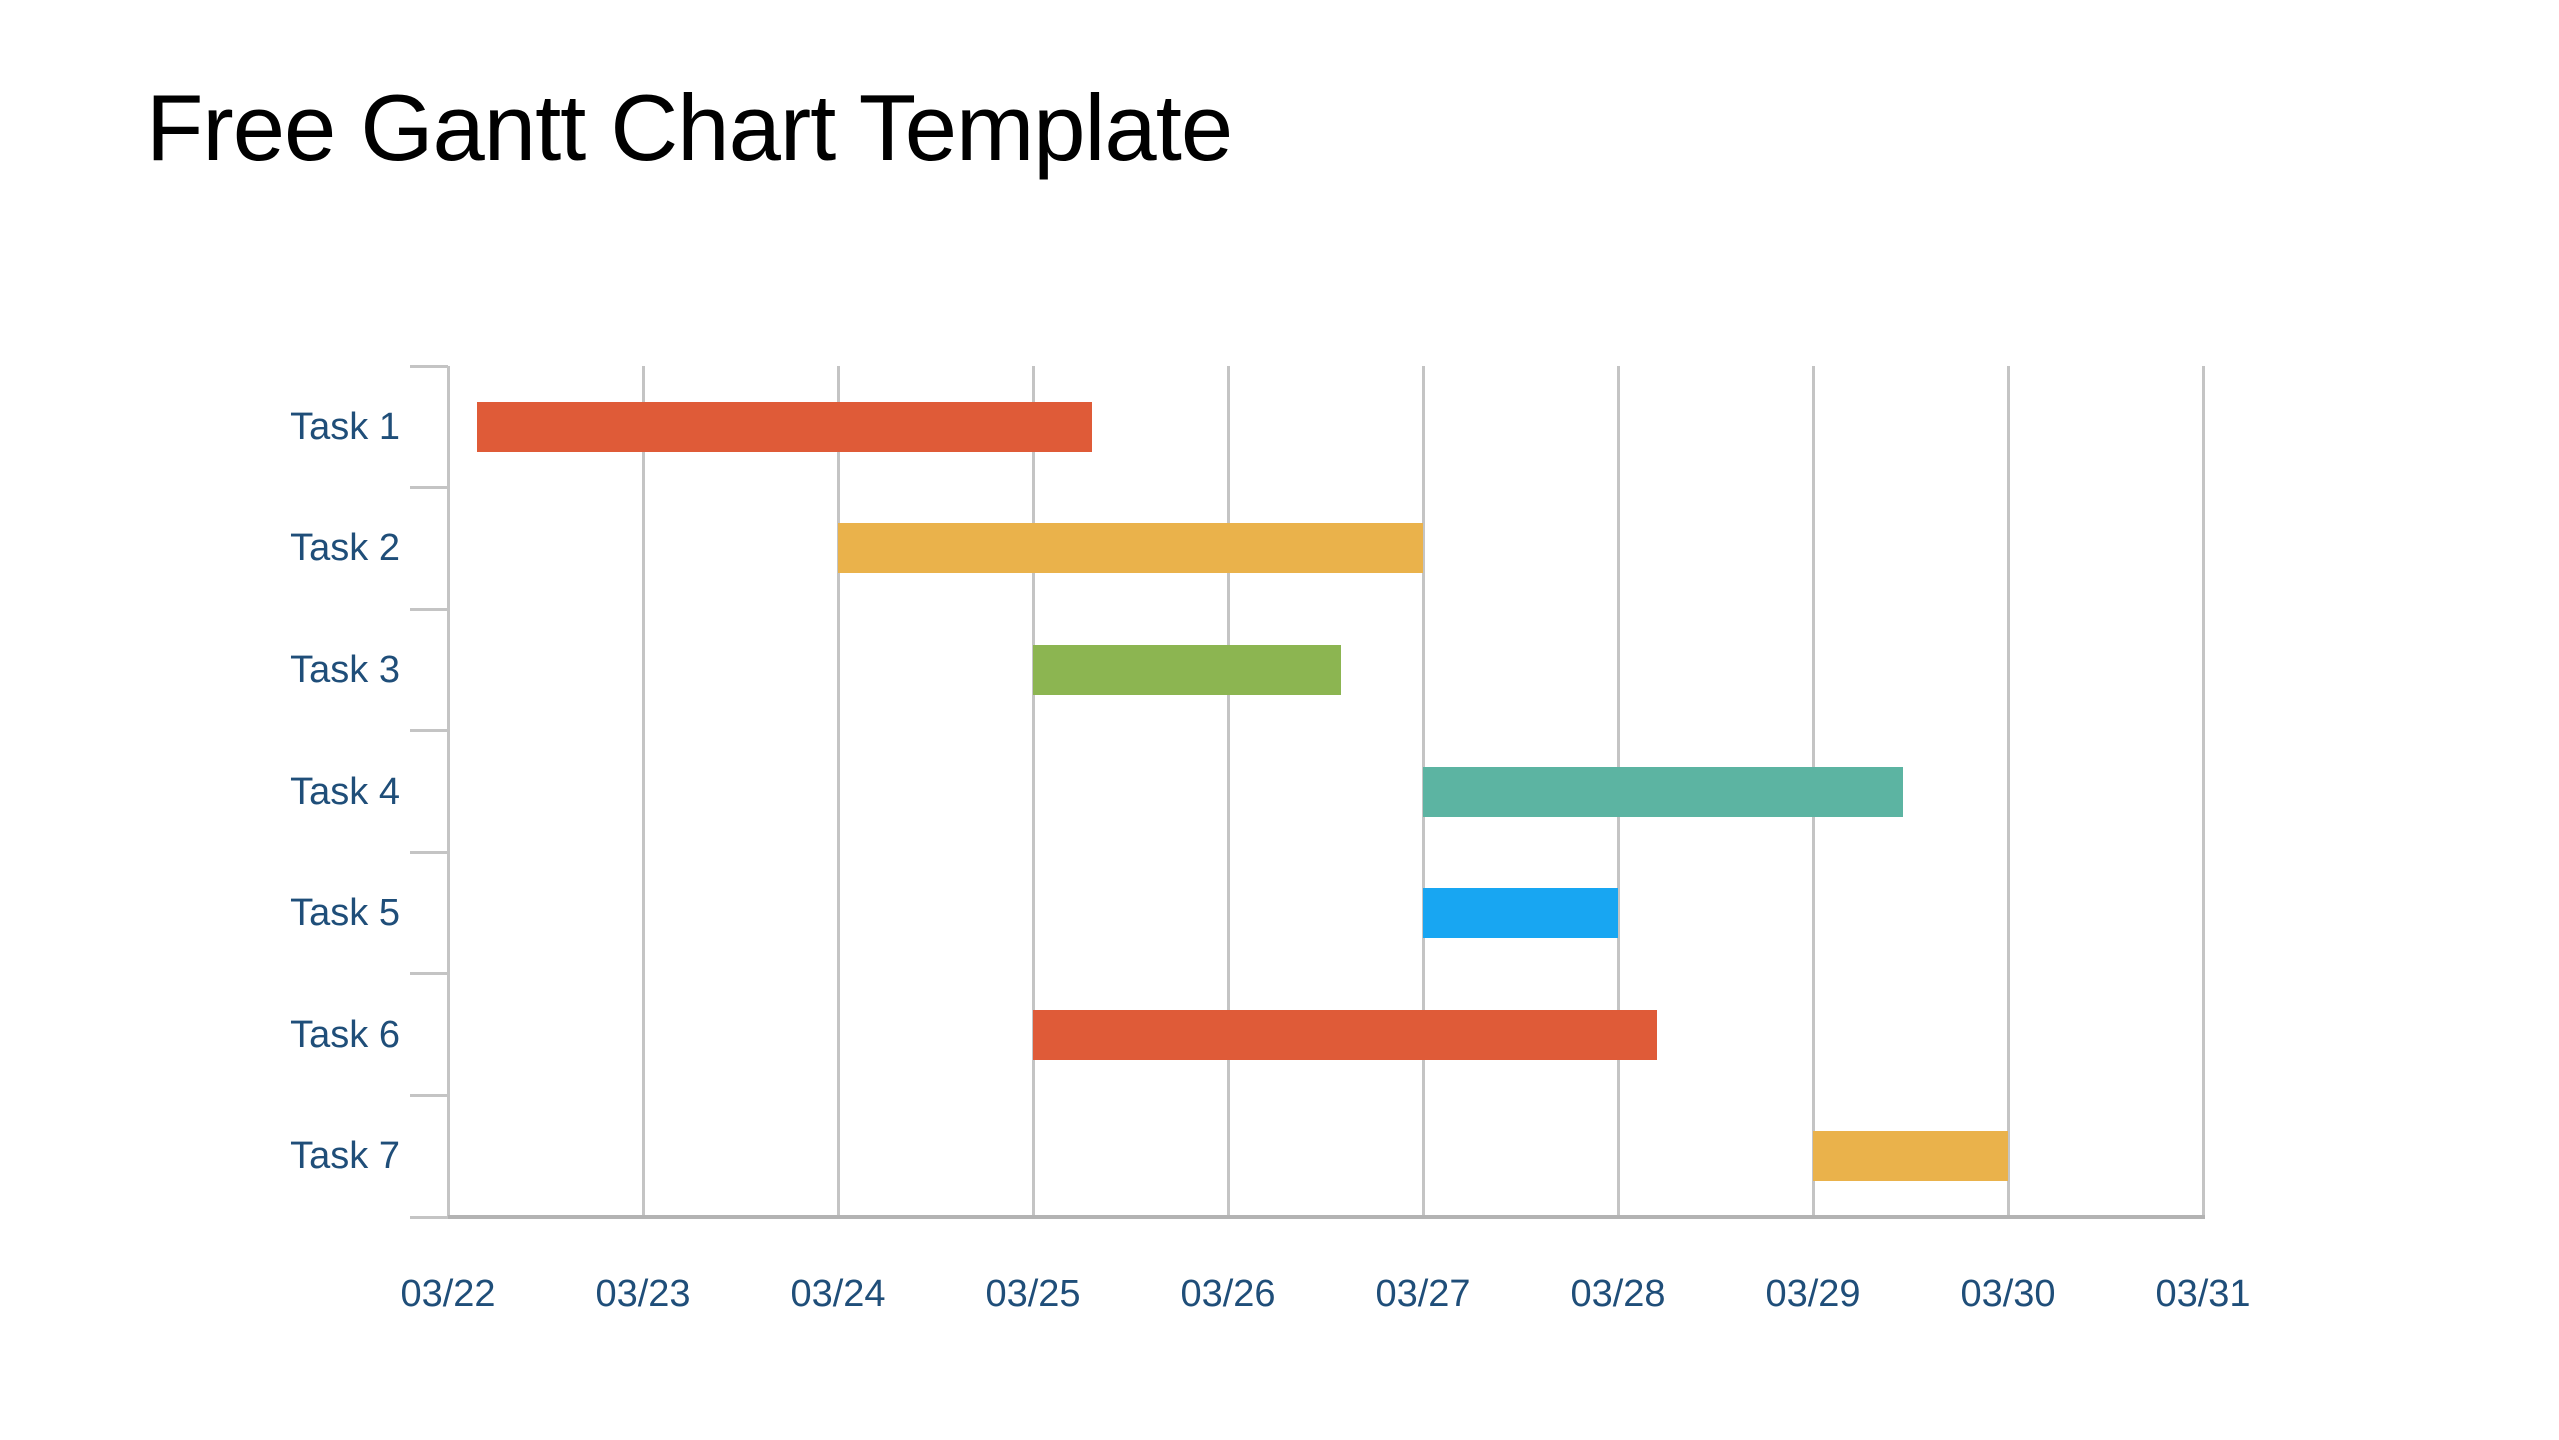  Describe the element at coordinates (1326, 1217) in the screenshot. I see `x-axis-line` at that location.